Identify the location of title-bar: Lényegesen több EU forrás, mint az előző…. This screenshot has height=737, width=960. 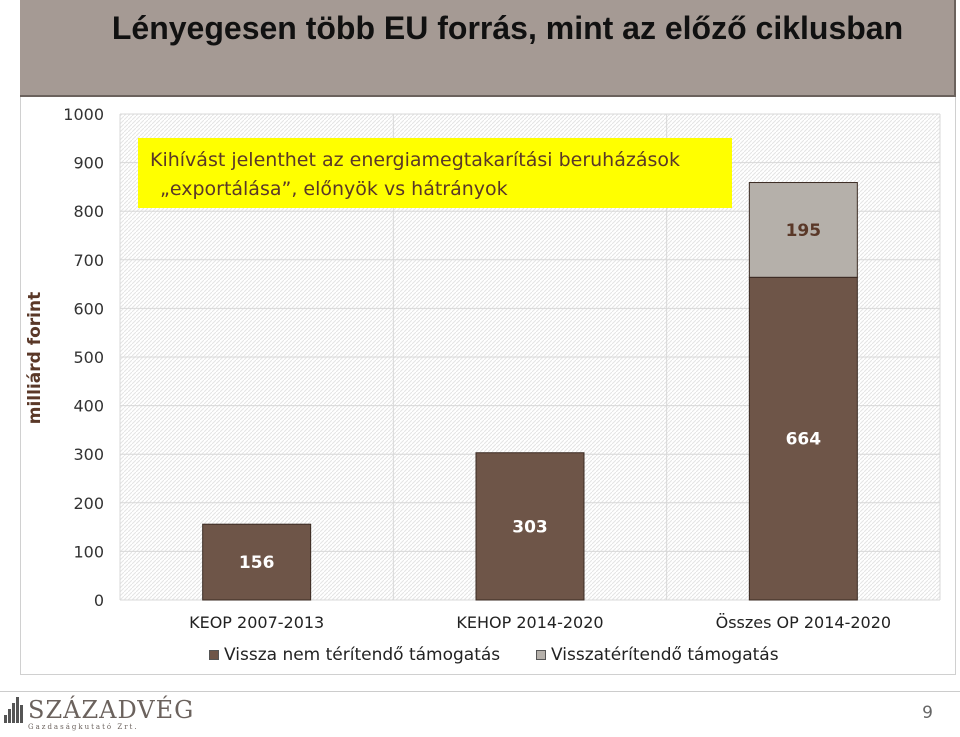
(488, 48).